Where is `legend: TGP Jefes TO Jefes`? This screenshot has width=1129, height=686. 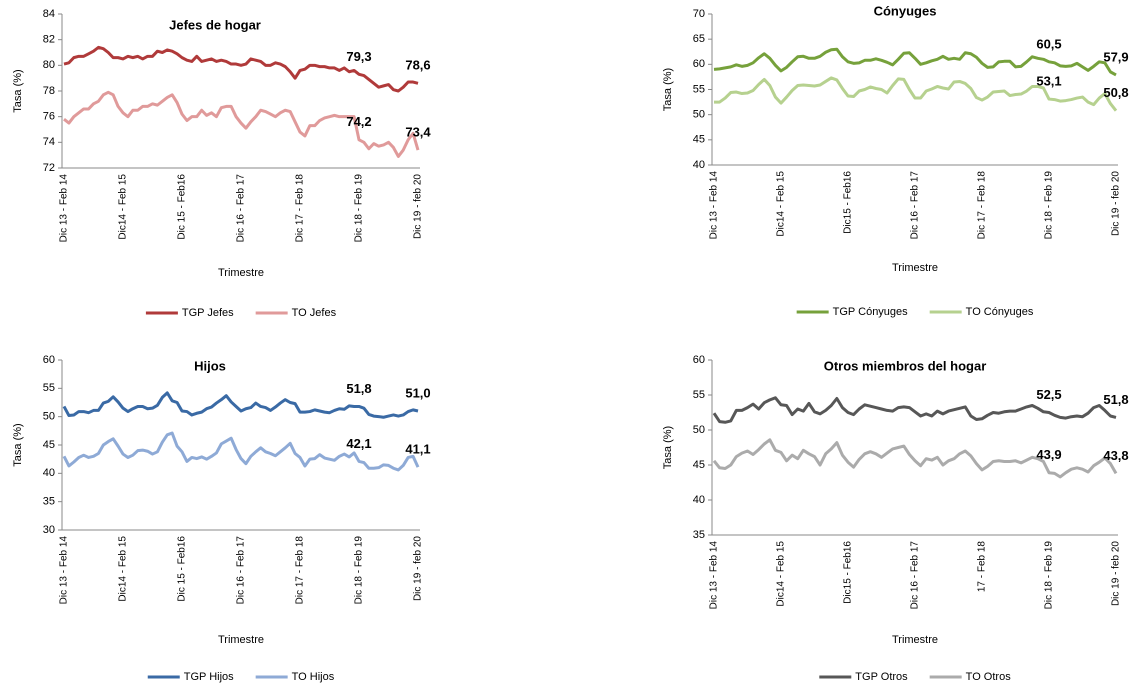
legend: TGP Jefes TO Jefes is located at coordinates (241, 313).